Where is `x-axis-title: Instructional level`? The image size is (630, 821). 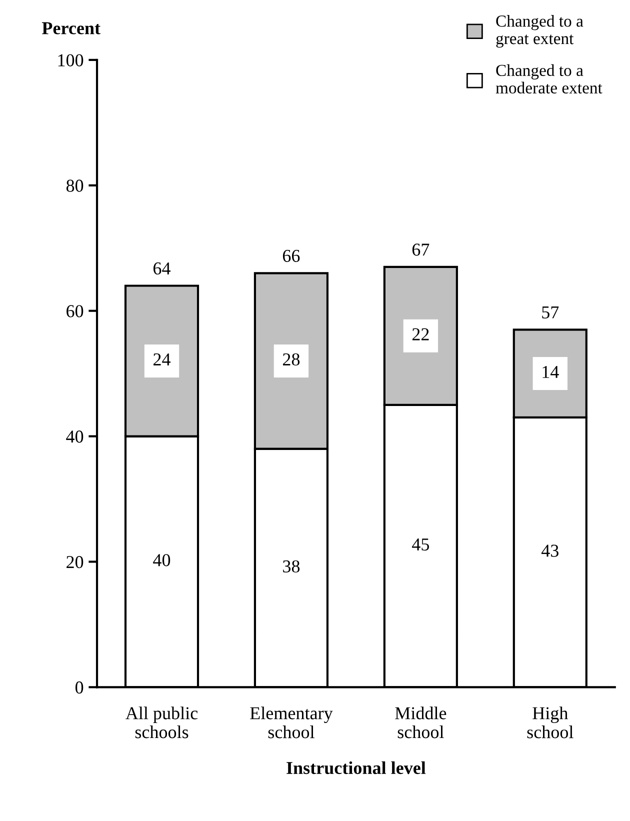
x-axis-title: Instructional level is located at coordinates (356, 767).